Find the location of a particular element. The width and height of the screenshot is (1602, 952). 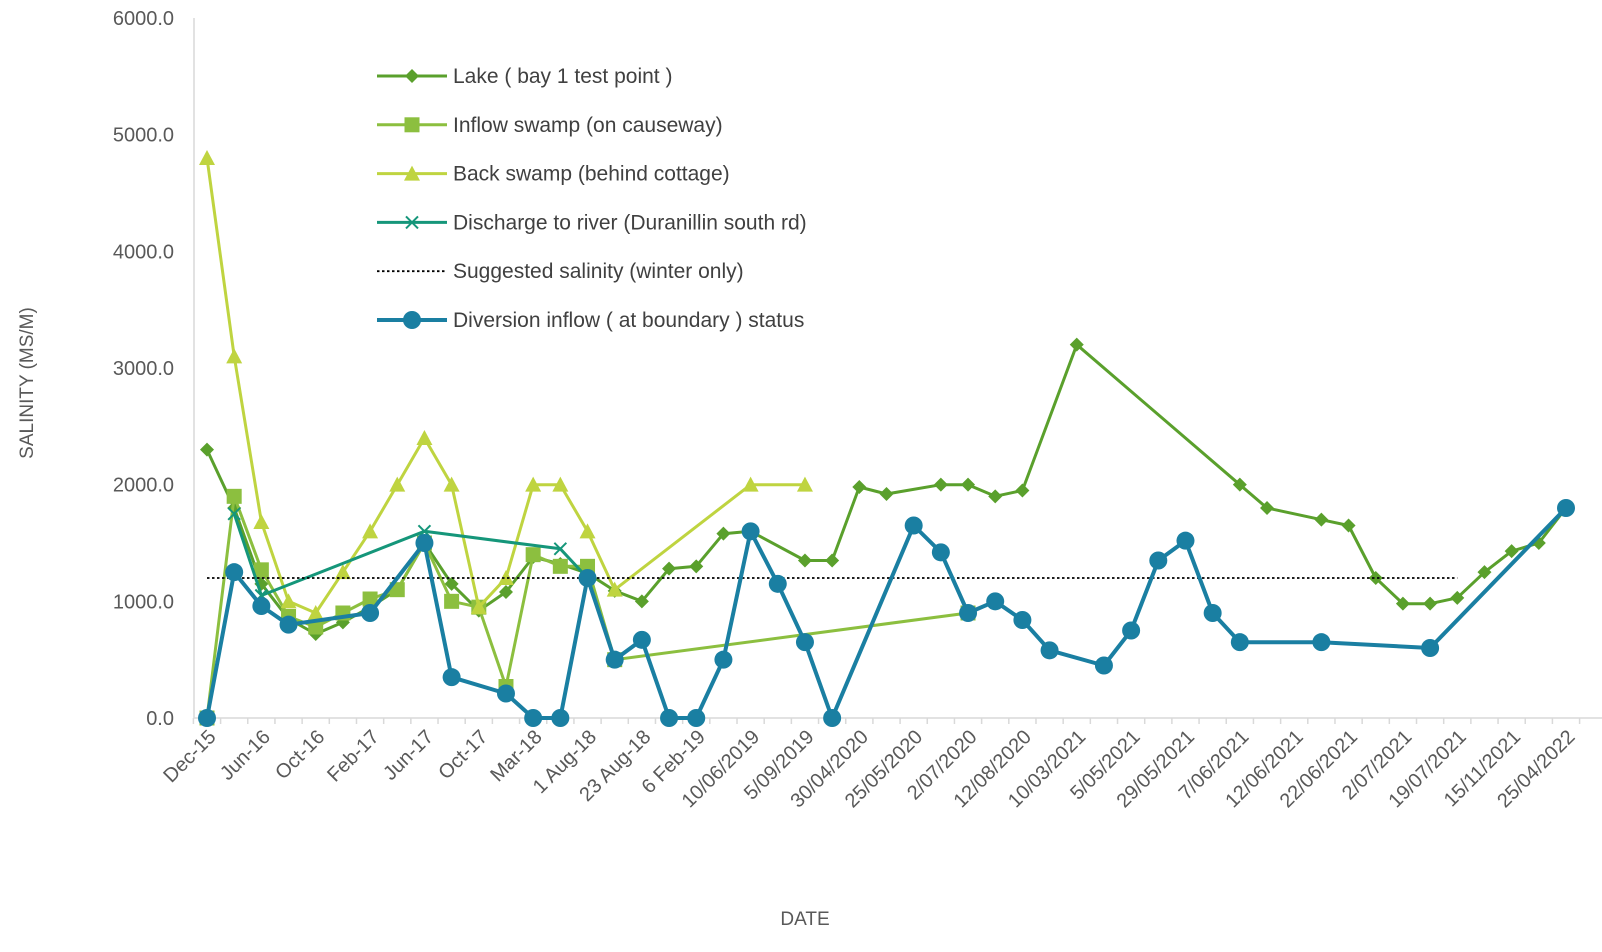

legend-item: Lake ( bay 1 test point ) is located at coordinates (524, 76).